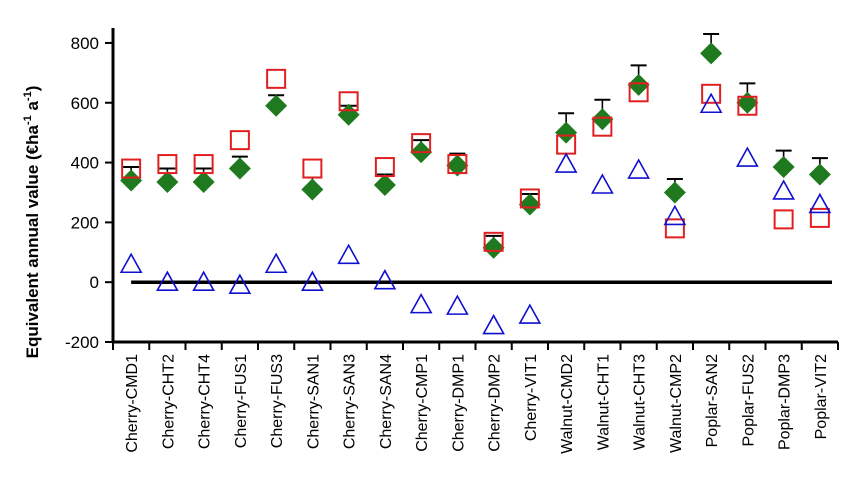 This screenshot has width=846, height=482. I want to click on y-axis-title-text: Equivalent annual value, so click(32, 262).